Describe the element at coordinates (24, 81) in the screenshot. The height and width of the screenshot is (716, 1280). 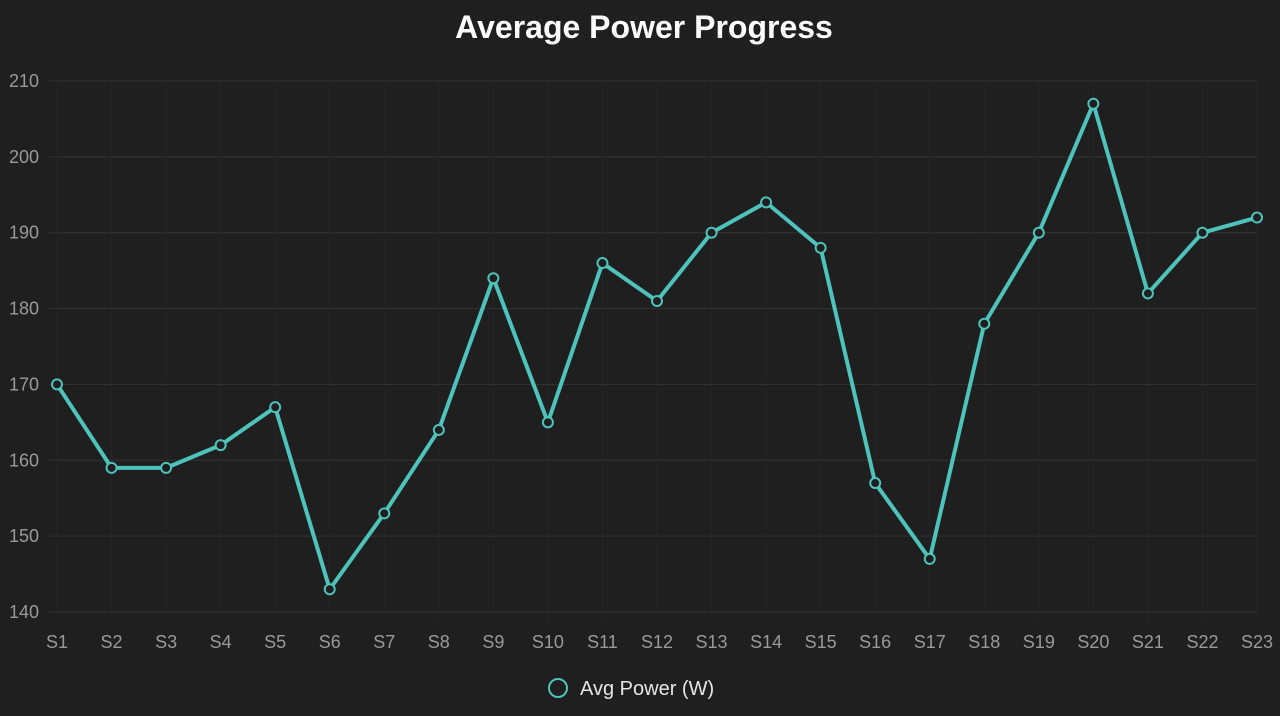
I see `y-tick-label: 210` at that location.